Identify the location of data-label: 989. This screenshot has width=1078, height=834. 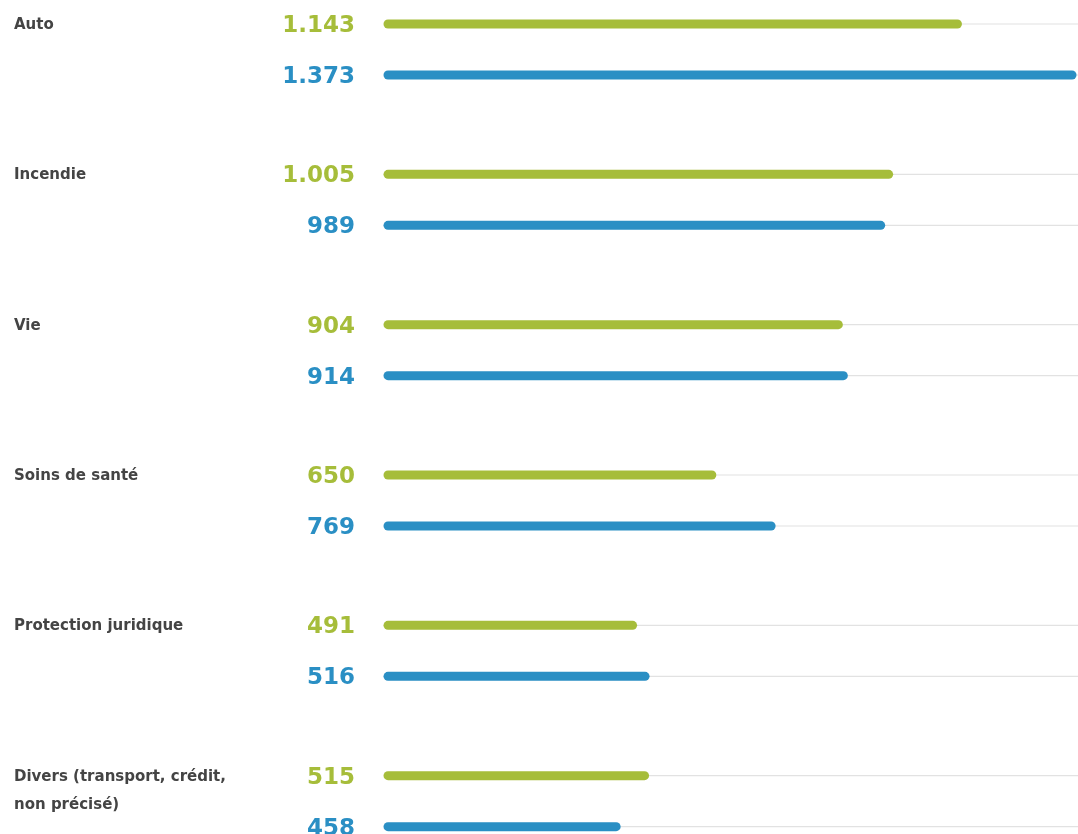
(330, 225).